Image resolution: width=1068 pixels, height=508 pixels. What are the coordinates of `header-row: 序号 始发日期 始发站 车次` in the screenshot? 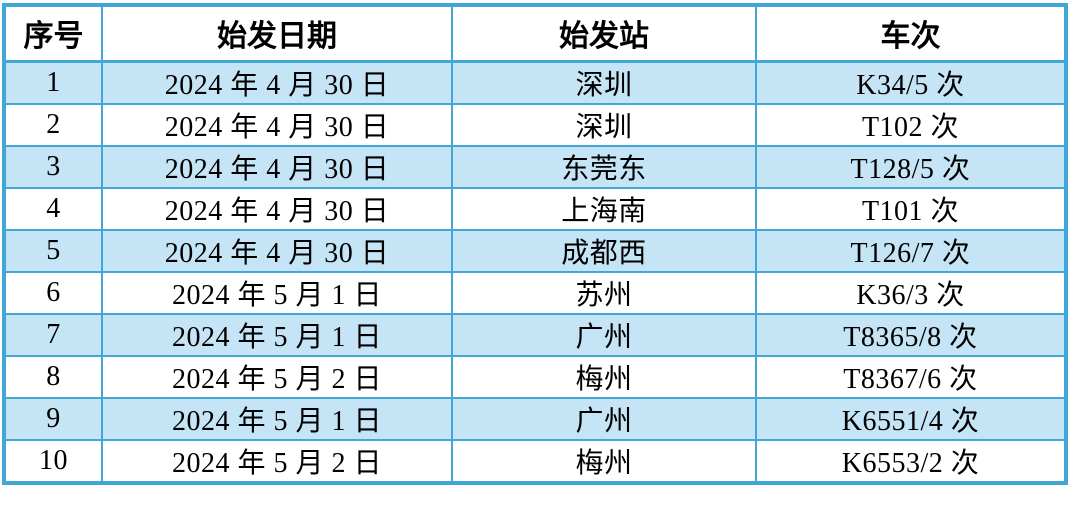 It's located at (535, 33).